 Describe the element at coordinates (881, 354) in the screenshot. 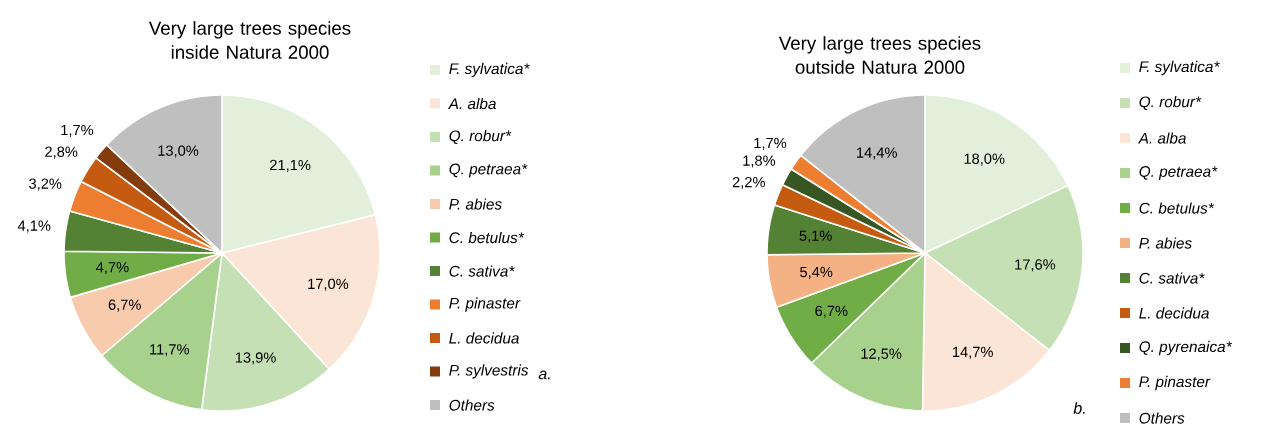

I see `data-label: 12,5%` at that location.